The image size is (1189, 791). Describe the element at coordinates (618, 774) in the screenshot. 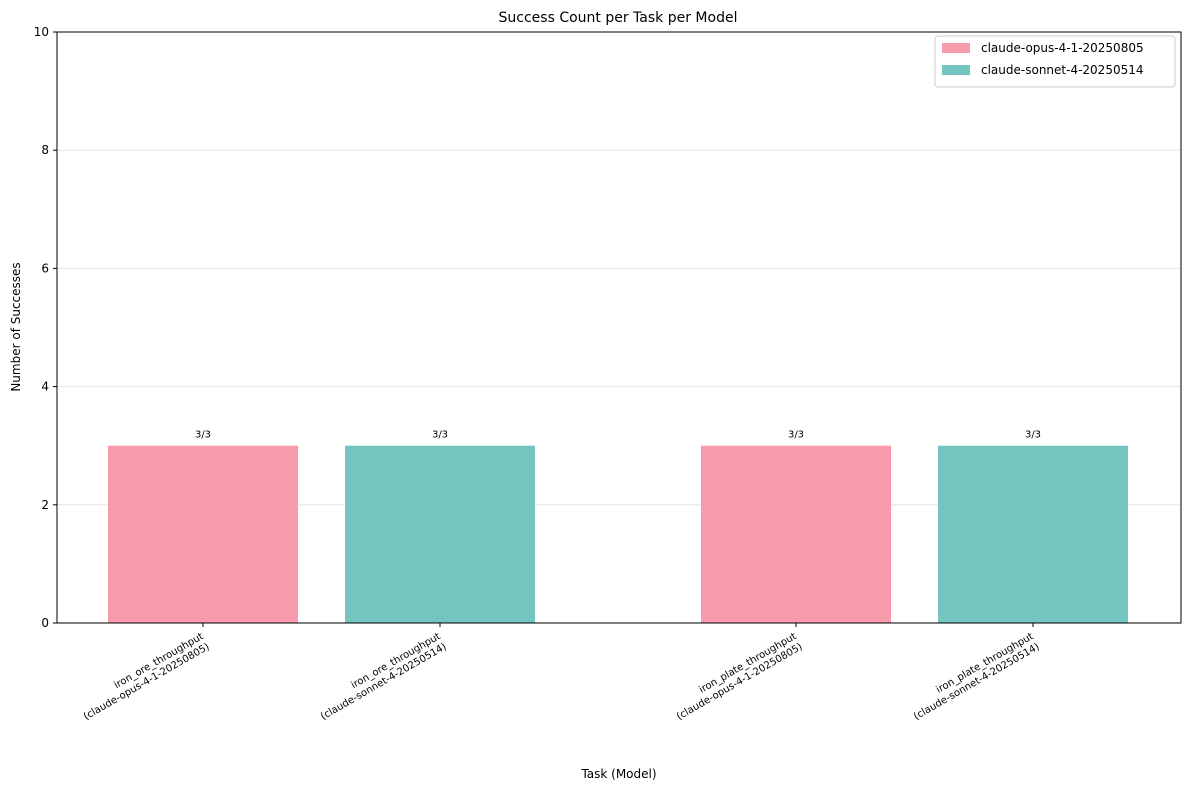

I see `x-axis-label: Task (Model)` at that location.